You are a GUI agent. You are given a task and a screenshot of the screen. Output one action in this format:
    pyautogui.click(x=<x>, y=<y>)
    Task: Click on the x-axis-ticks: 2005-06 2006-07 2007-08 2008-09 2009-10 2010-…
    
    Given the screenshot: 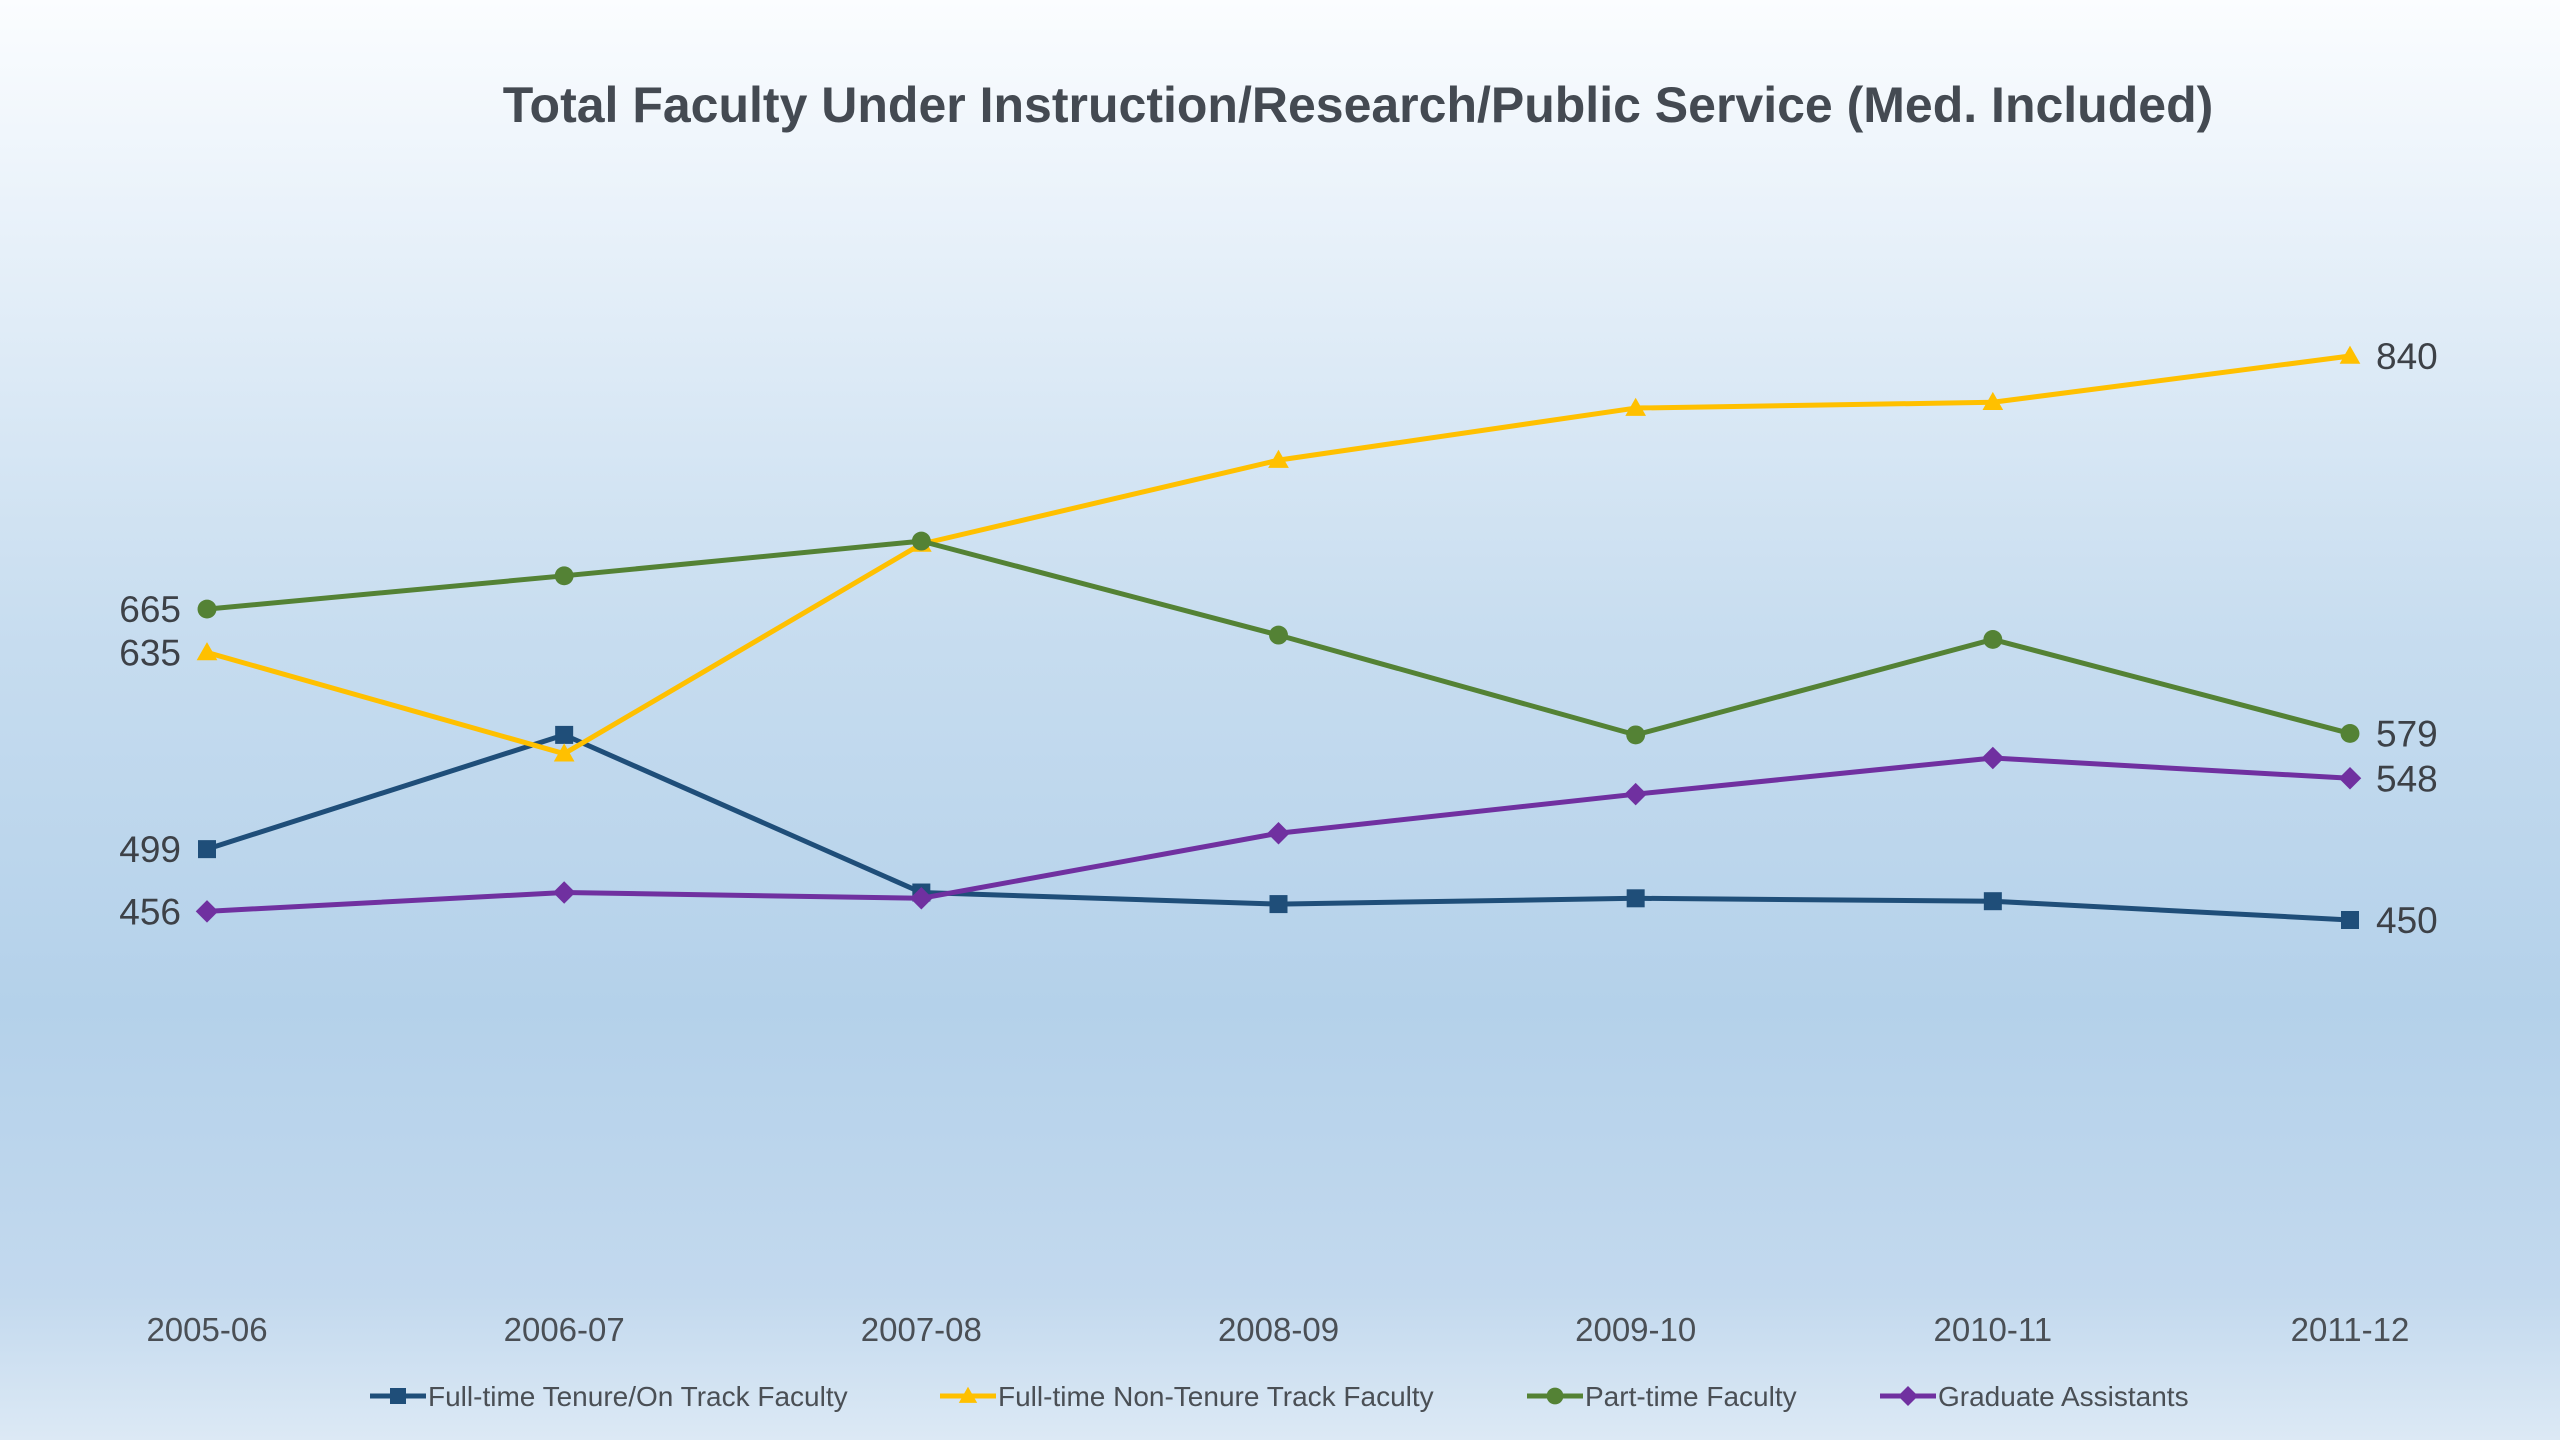 What is the action you would take?
    pyautogui.click(x=1277, y=1329)
    